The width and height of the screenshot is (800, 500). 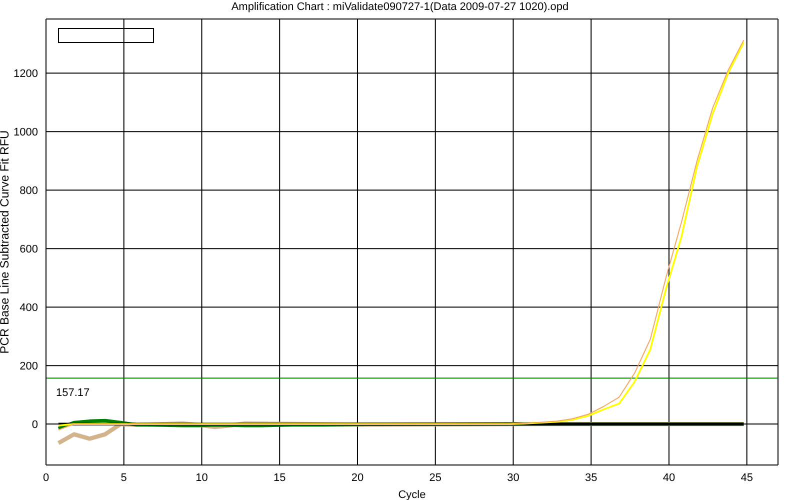 What do you see at coordinates (26, 132) in the screenshot?
I see `y-tick-label: 1000` at bounding box center [26, 132].